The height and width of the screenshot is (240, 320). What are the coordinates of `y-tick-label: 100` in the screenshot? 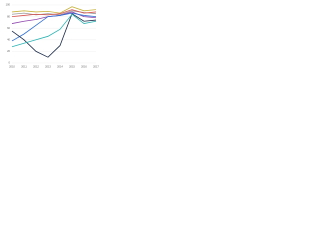 It's located at (8, 5).